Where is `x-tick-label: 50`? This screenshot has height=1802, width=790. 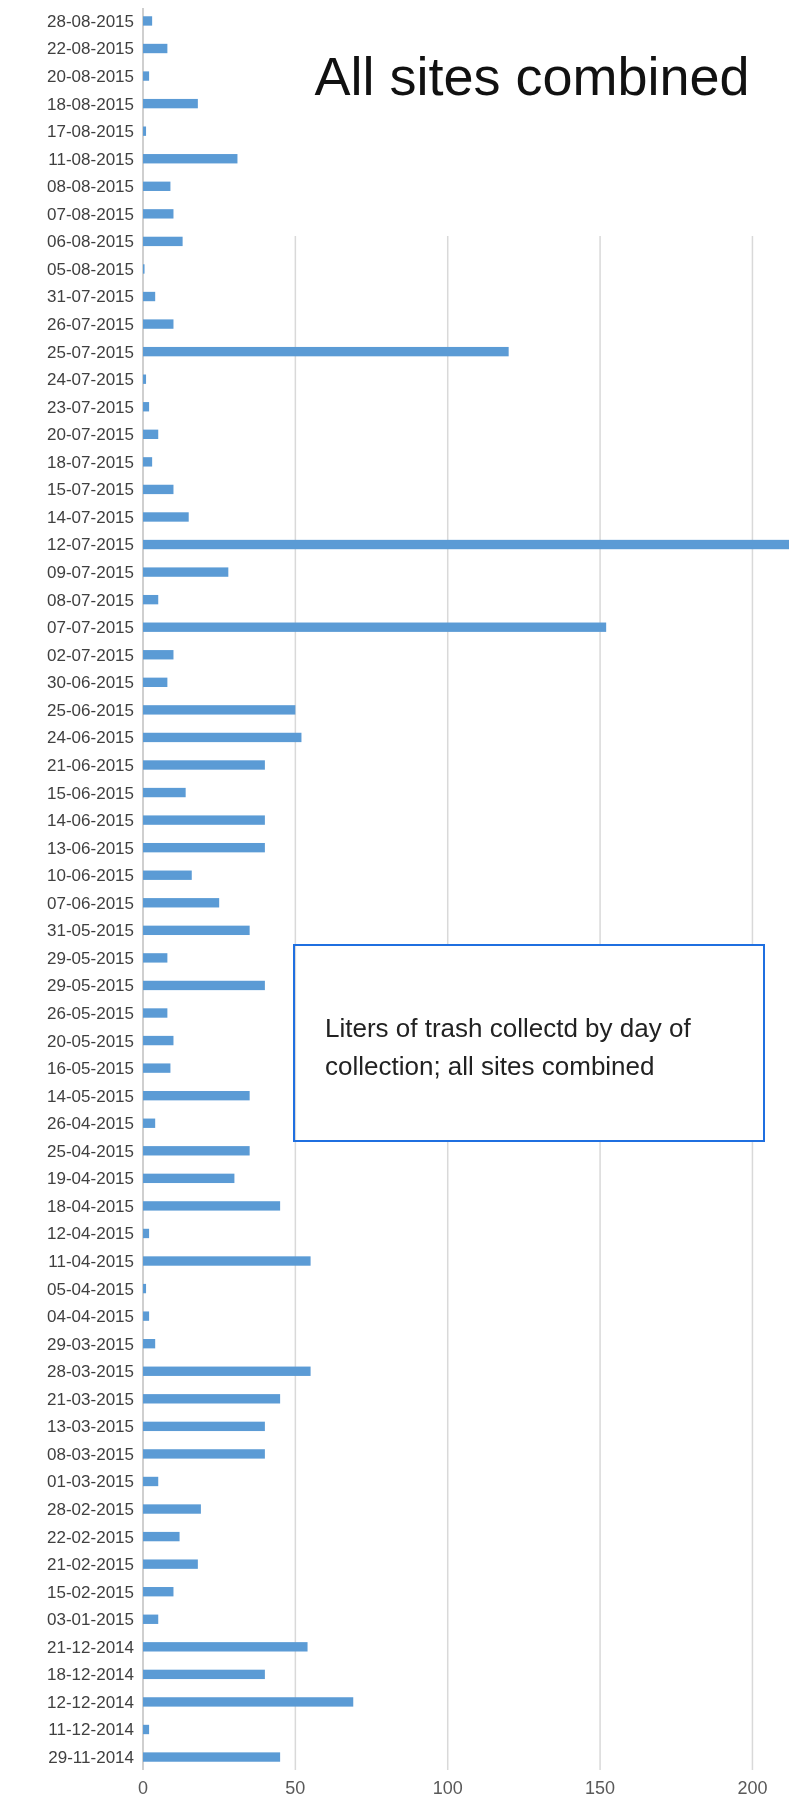 x-tick-label: 50 is located at coordinates (295, 1788).